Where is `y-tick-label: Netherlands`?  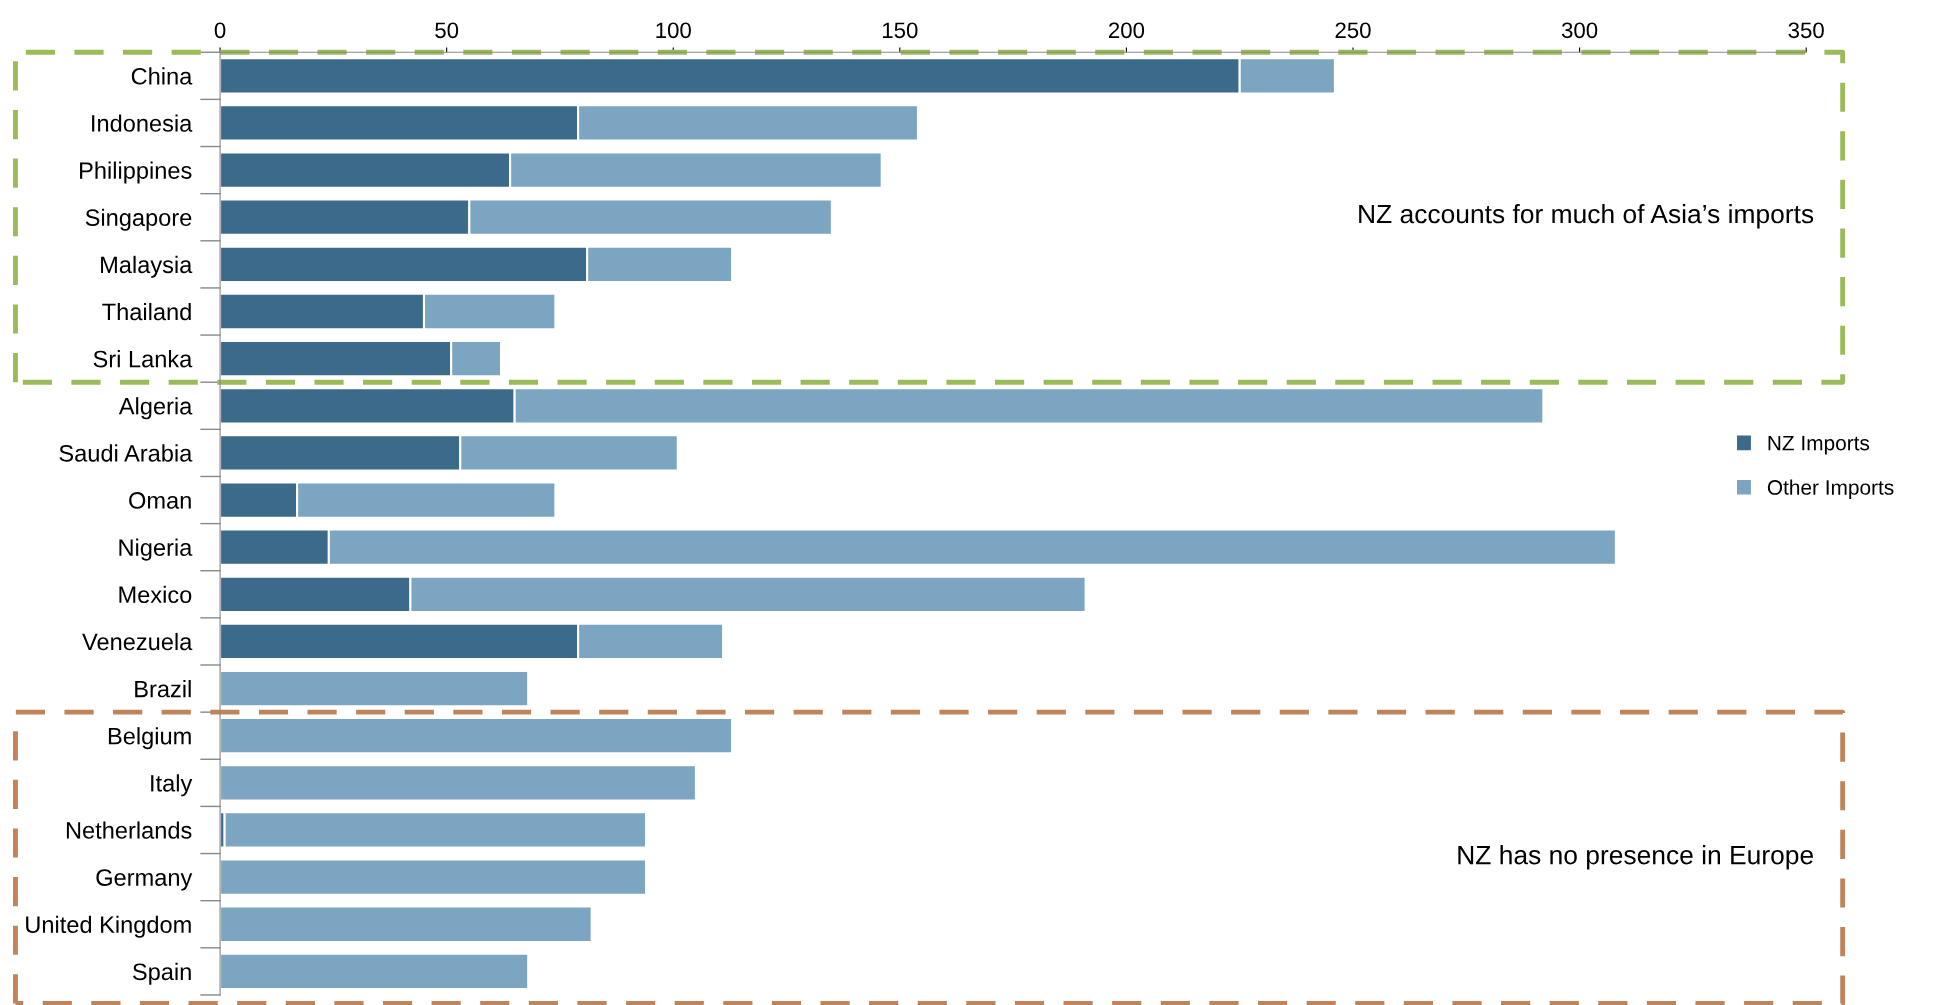 y-tick-label: Netherlands is located at coordinates (129, 830).